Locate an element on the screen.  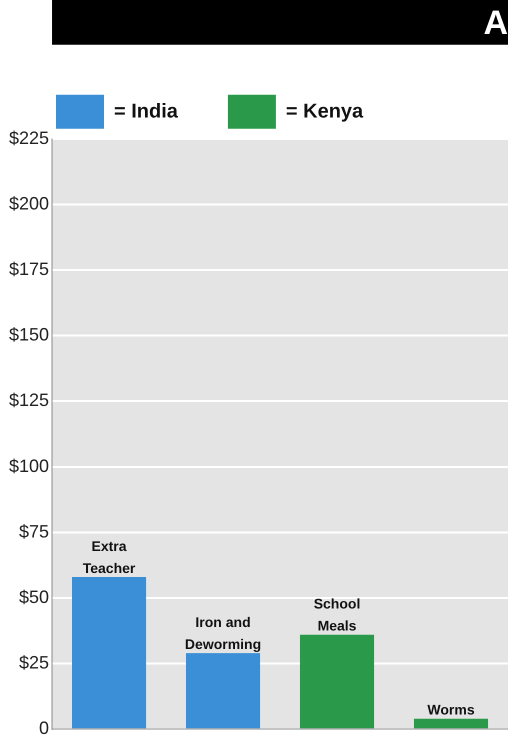
x-tick-label: Iron and Deworming is located at coordinates (223, 633).